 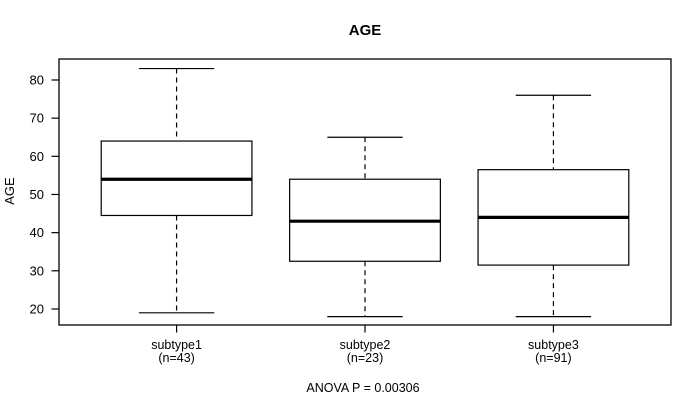 What do you see at coordinates (37, 308) in the screenshot?
I see `y-tick-label: 20` at bounding box center [37, 308].